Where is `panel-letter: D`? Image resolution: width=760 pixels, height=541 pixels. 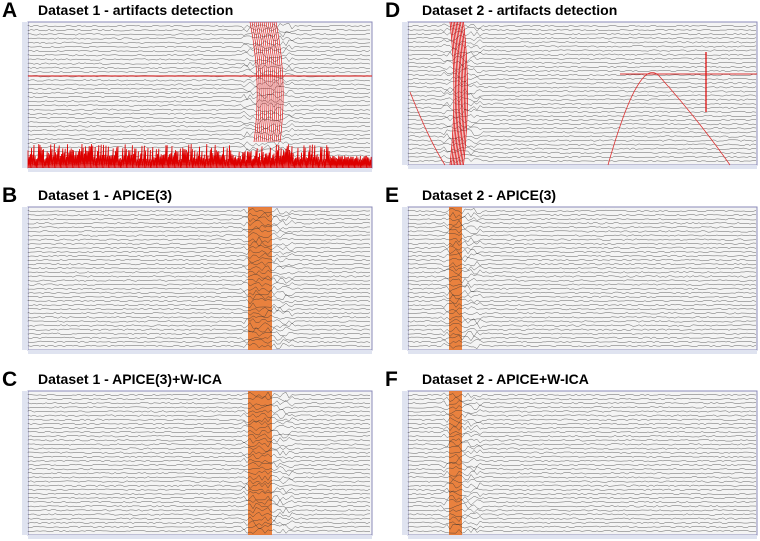
panel-letter: D is located at coordinates (392, 11).